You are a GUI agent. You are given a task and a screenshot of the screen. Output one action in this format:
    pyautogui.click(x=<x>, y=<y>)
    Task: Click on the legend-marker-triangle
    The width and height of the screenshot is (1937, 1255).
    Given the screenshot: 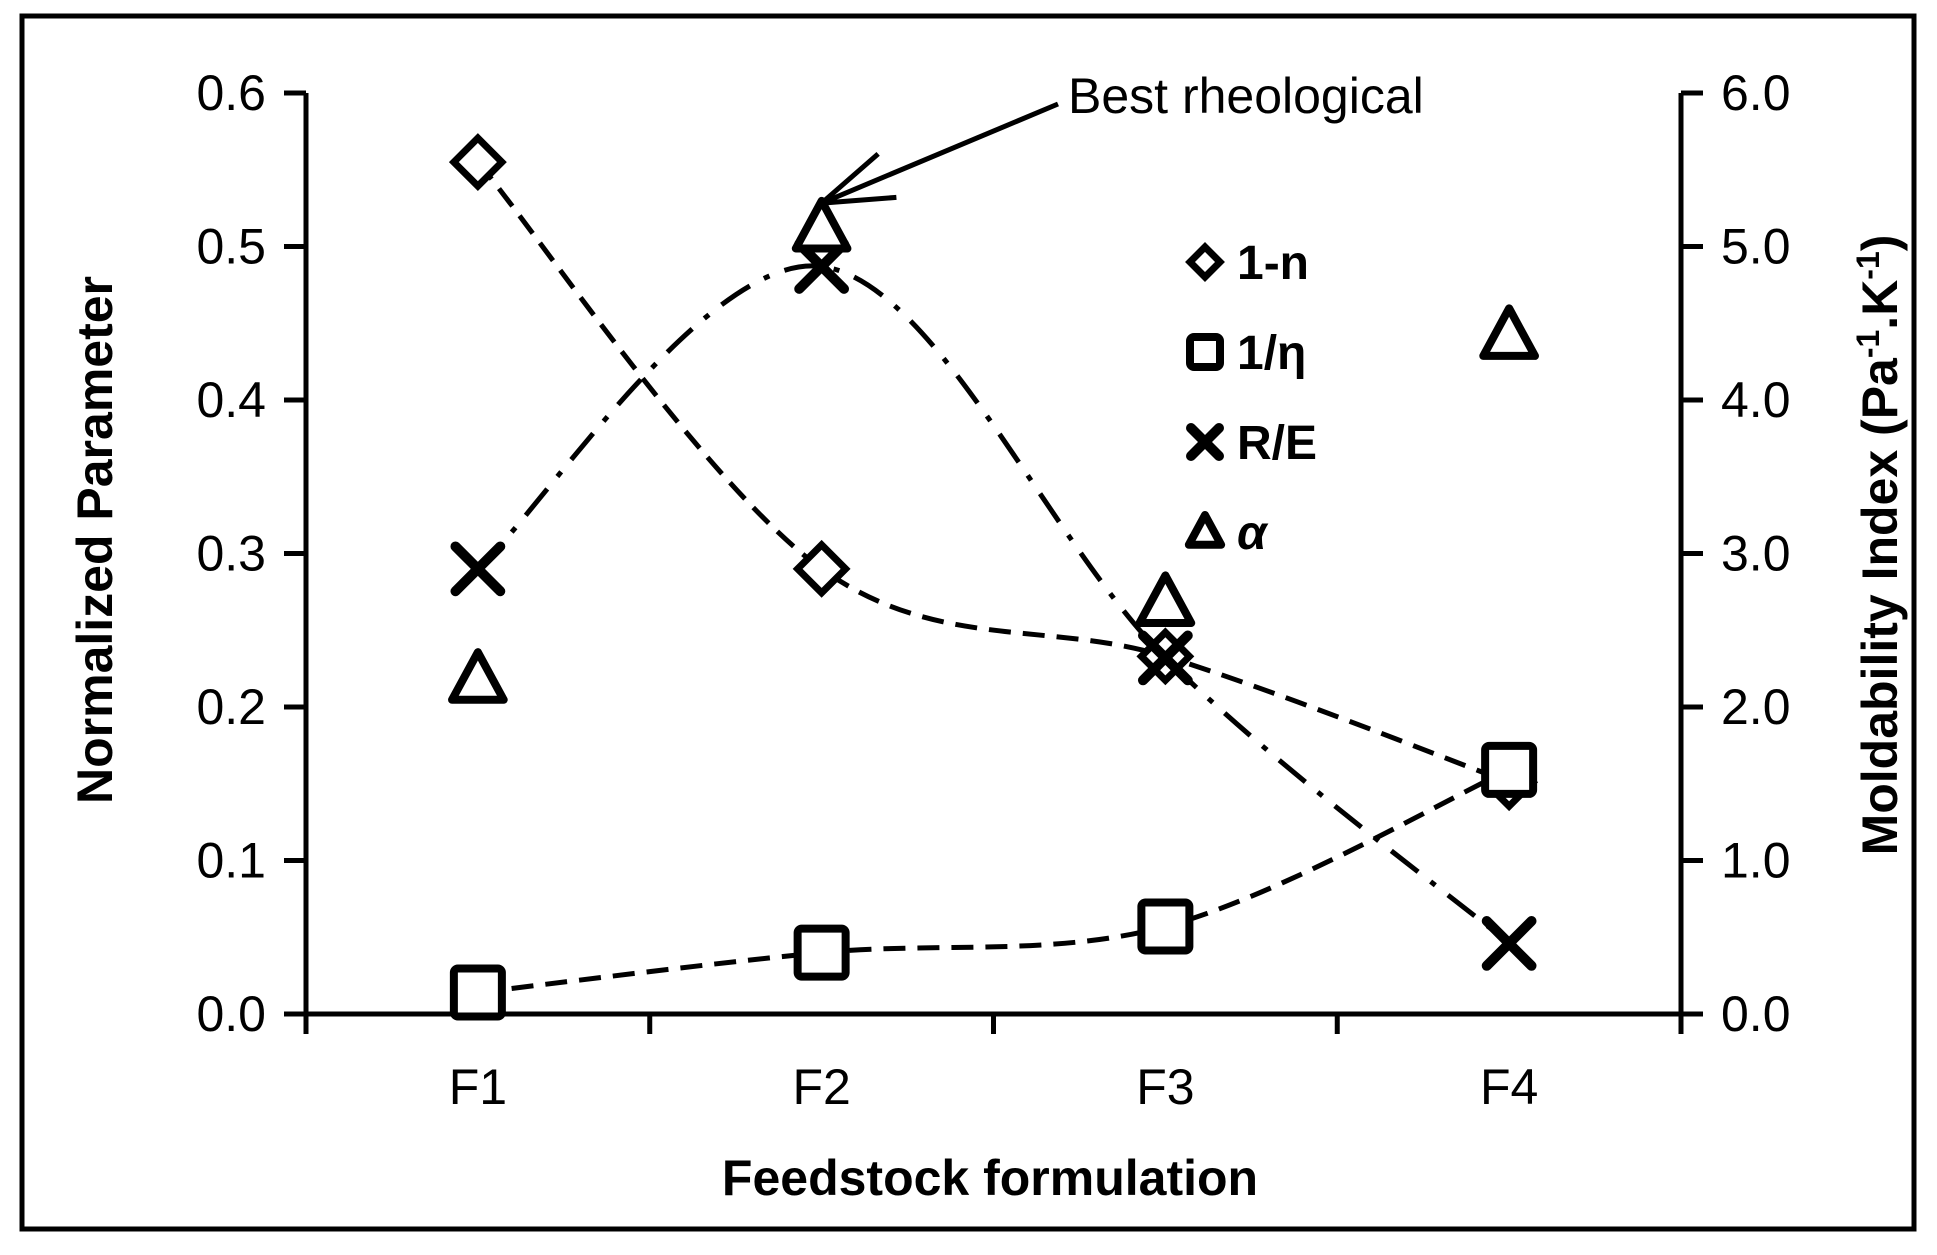 What is the action you would take?
    pyautogui.click(x=1205, y=530)
    